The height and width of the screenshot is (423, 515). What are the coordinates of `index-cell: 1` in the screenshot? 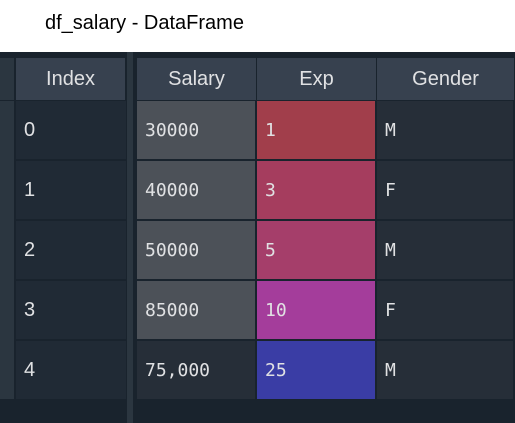 It's located at (71, 191).